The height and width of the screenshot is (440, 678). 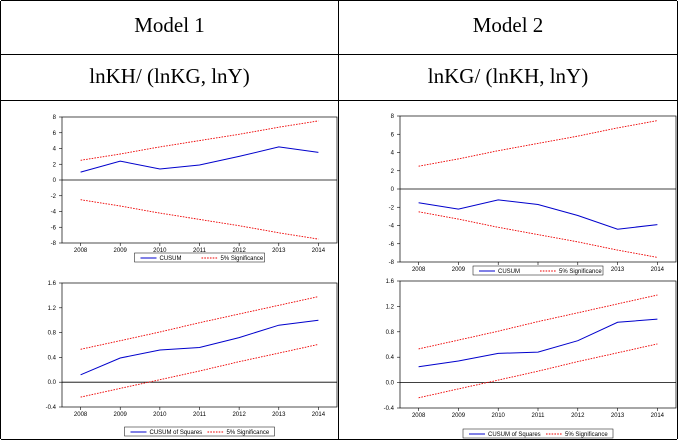 What do you see at coordinates (339, 0) in the screenshot?
I see `table-border-top` at bounding box center [339, 0].